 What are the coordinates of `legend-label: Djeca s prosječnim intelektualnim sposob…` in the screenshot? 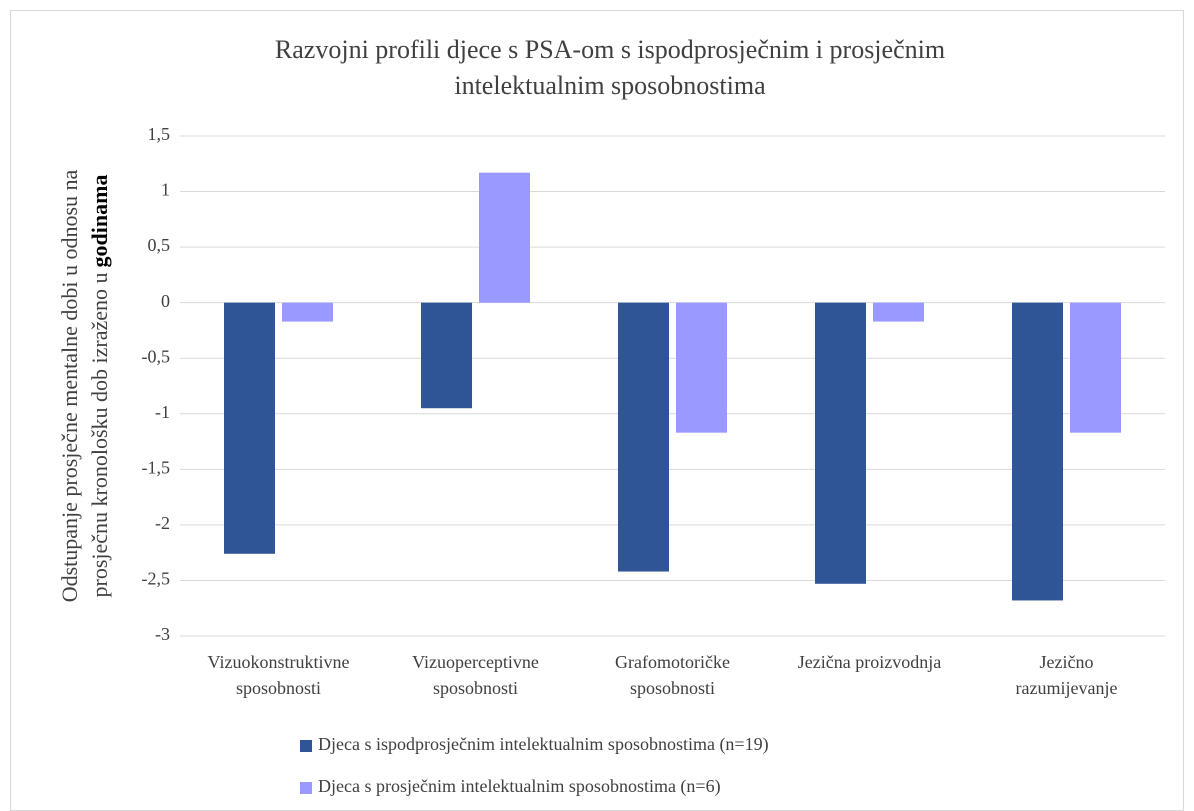 It's located at (519, 786).